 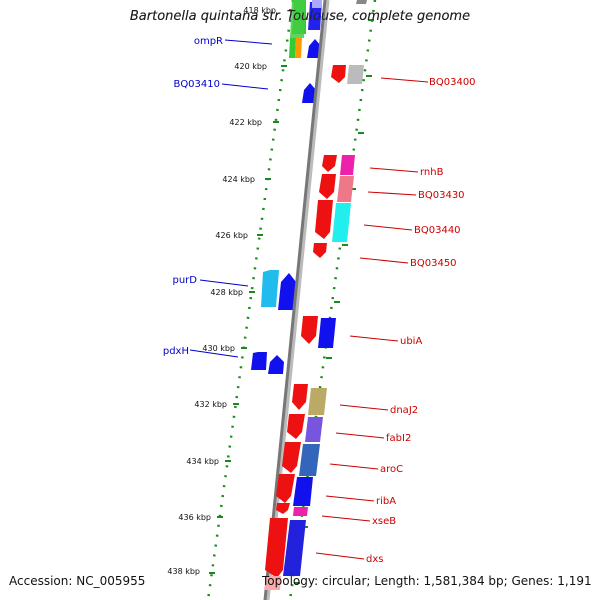 I want to click on scale-label: 424 kbp, so click(x=238, y=179).